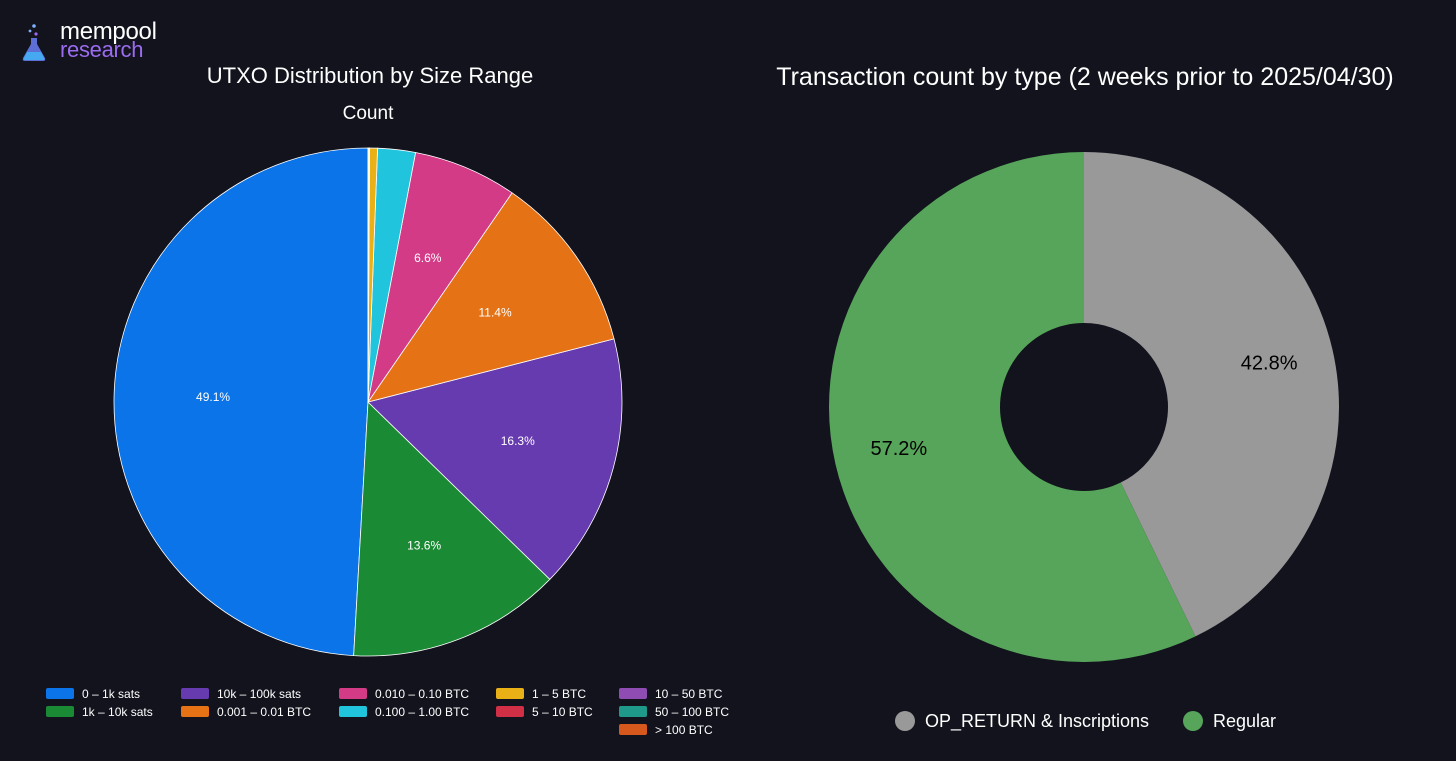 Image resolution: width=1456 pixels, height=761 pixels. I want to click on legend-label: 0.010 – 0.10 BTC, so click(422, 694).